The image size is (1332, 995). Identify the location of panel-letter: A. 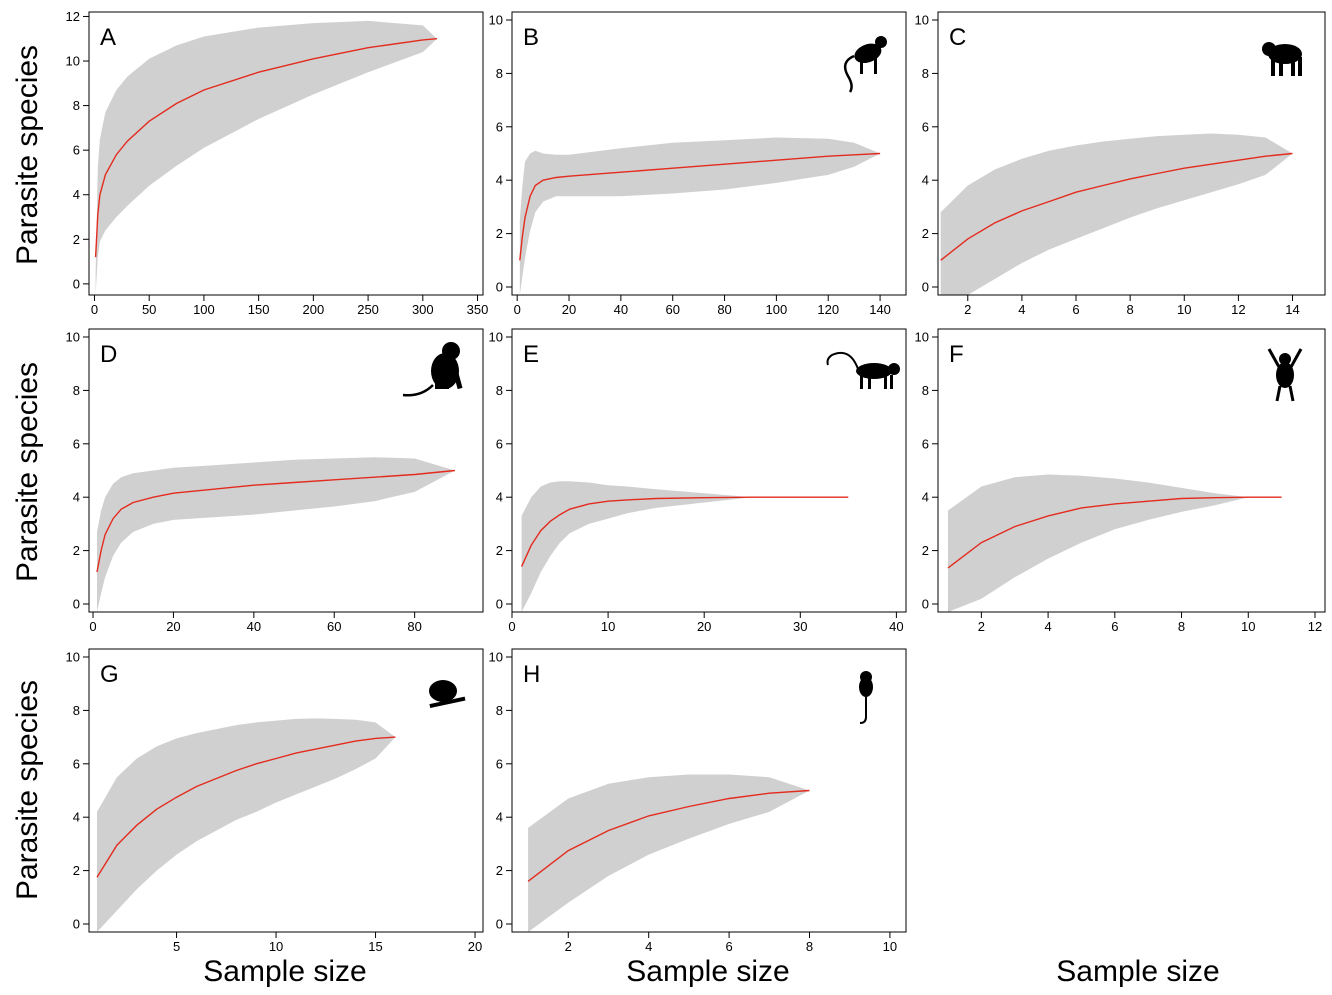
(108, 37).